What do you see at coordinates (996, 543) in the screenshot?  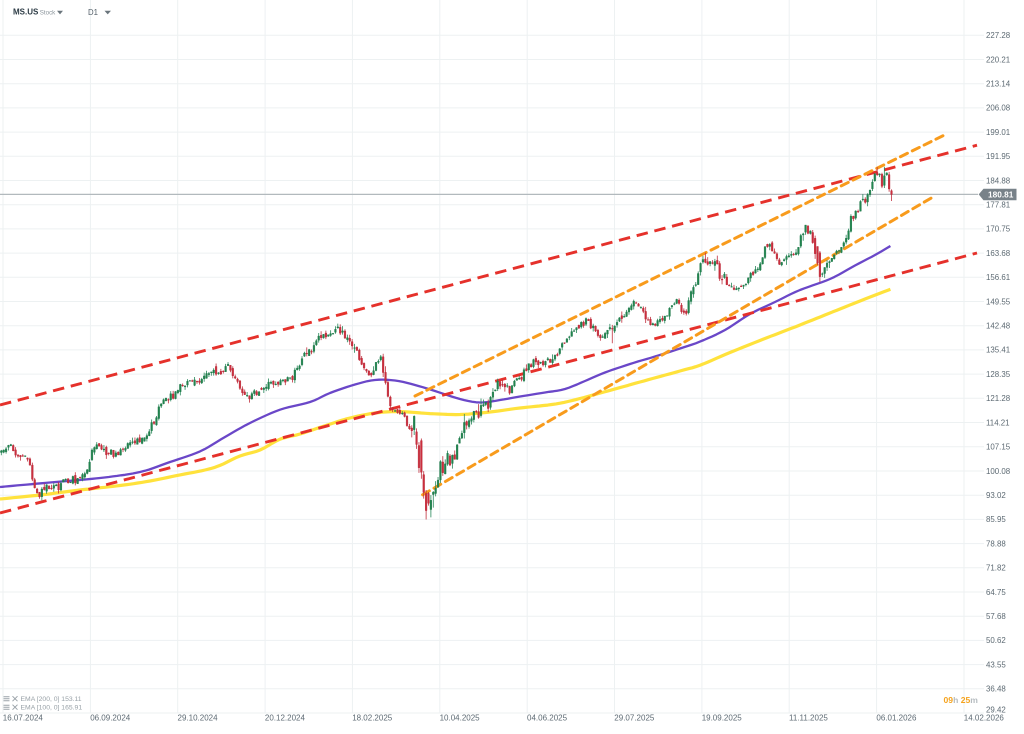 I see `svg-text: 78.88` at bounding box center [996, 543].